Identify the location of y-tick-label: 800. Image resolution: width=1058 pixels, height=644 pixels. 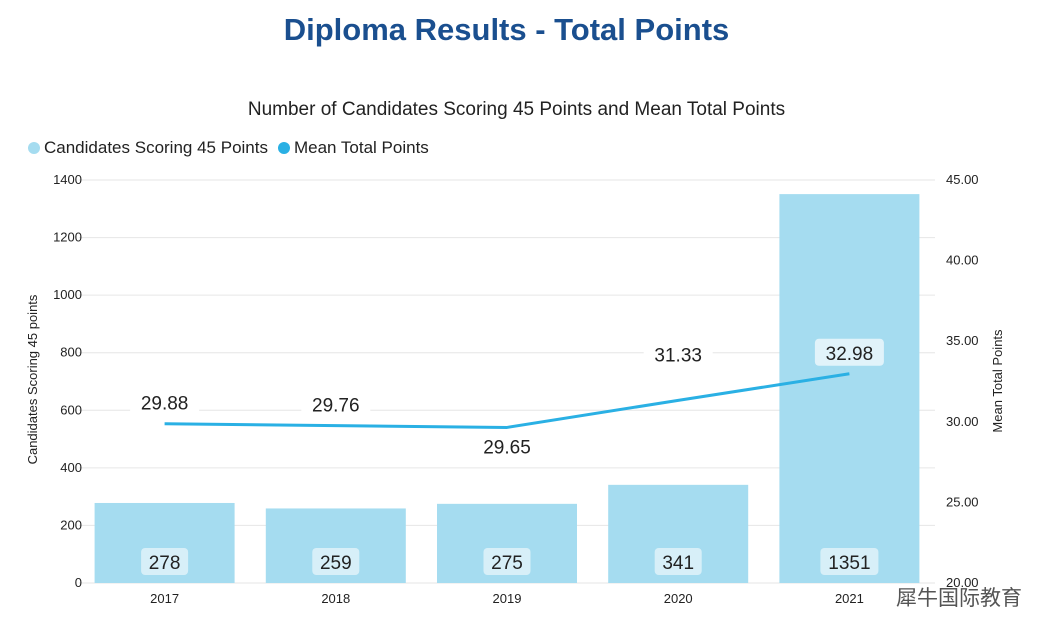
(71, 352).